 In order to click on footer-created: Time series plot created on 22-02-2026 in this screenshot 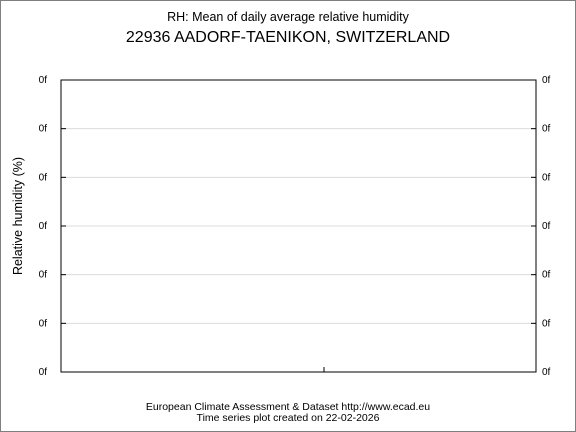, I will do `click(288, 418)`.